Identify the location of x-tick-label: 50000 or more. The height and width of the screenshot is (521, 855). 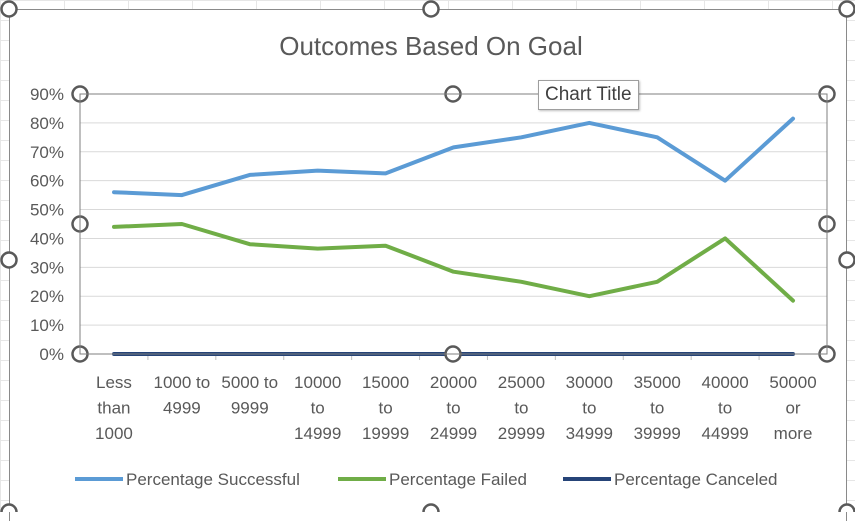
(792, 408).